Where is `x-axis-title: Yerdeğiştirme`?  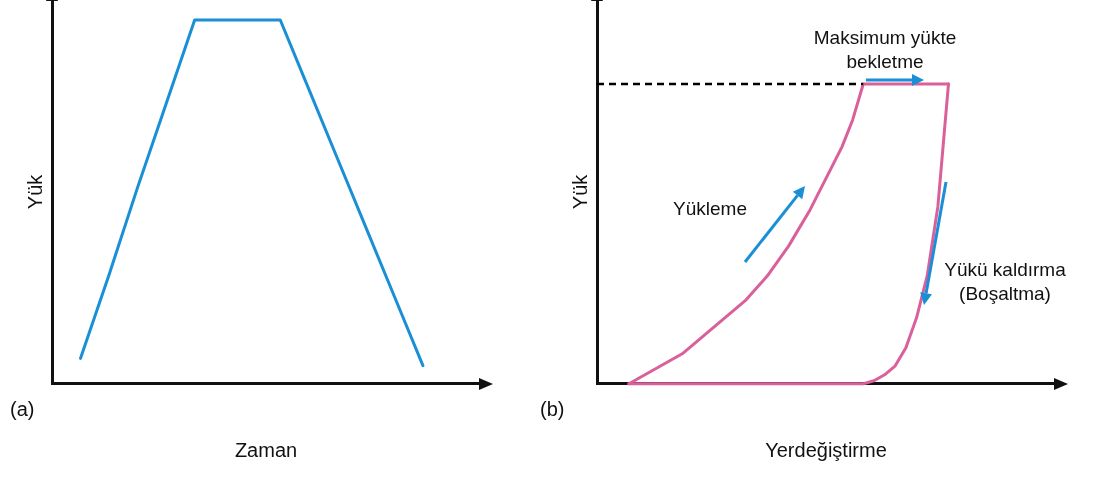
x-axis-title: Yerdeğiştirme is located at coordinates (826, 449).